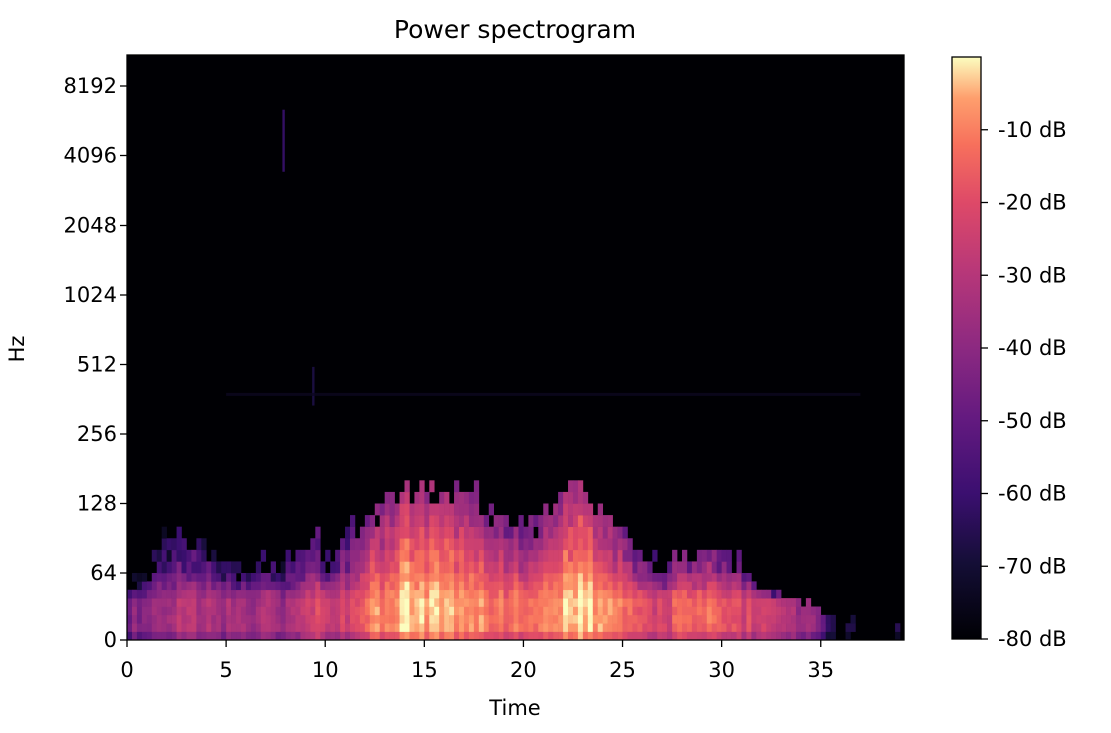  What do you see at coordinates (1032, 494) in the screenshot?
I see `colorbar-tick-label: -60 dB` at bounding box center [1032, 494].